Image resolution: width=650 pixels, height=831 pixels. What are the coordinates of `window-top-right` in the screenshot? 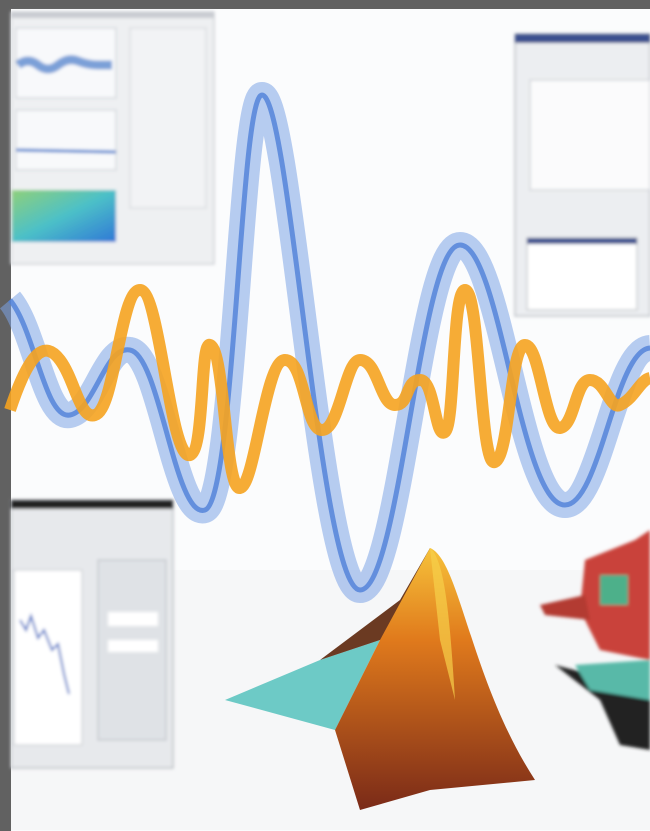 It's located at (582, 175).